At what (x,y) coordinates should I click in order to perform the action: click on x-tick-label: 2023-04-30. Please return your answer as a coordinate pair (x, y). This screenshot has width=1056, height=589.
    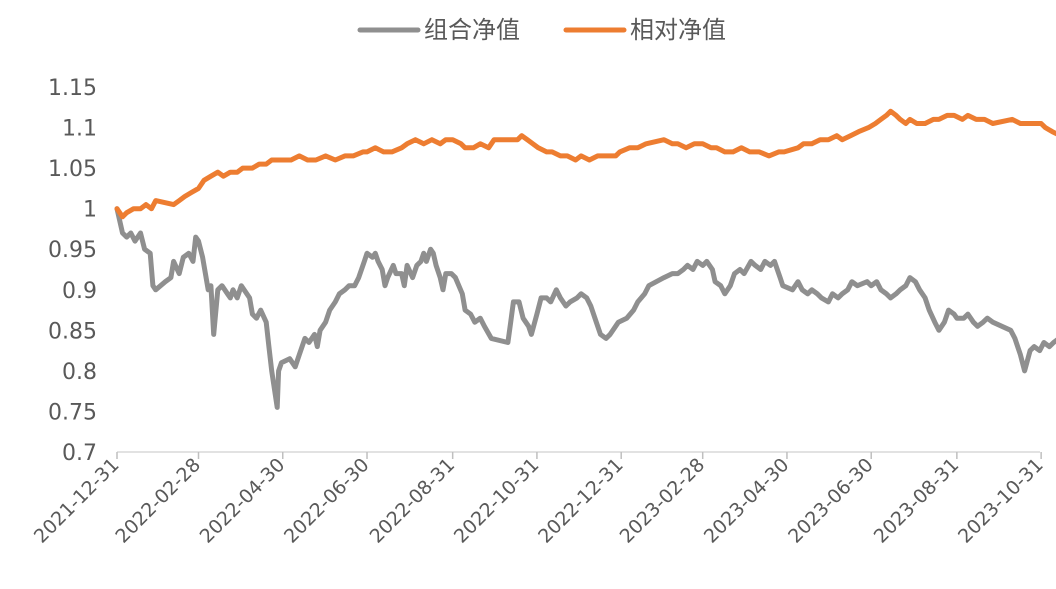
    Looking at the image, I should click on (747, 501).